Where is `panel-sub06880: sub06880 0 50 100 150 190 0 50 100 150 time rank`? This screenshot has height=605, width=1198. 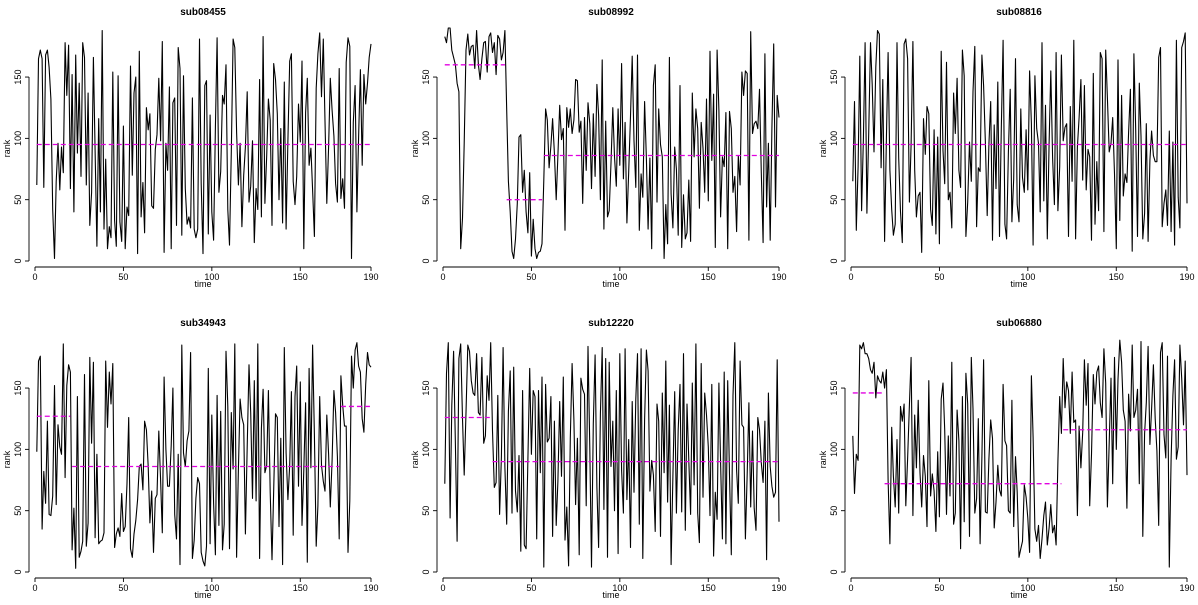
panel-sub06880: sub06880 0 50 100 150 190 0 50 100 150 time rank is located at coordinates (1006, 459).